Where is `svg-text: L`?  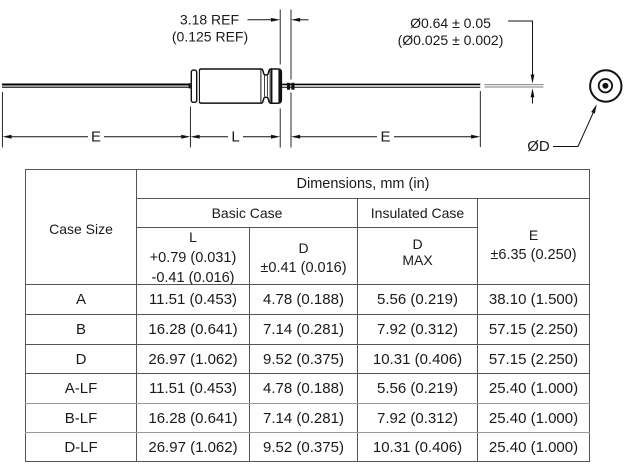
svg-text: L is located at coordinates (235, 137).